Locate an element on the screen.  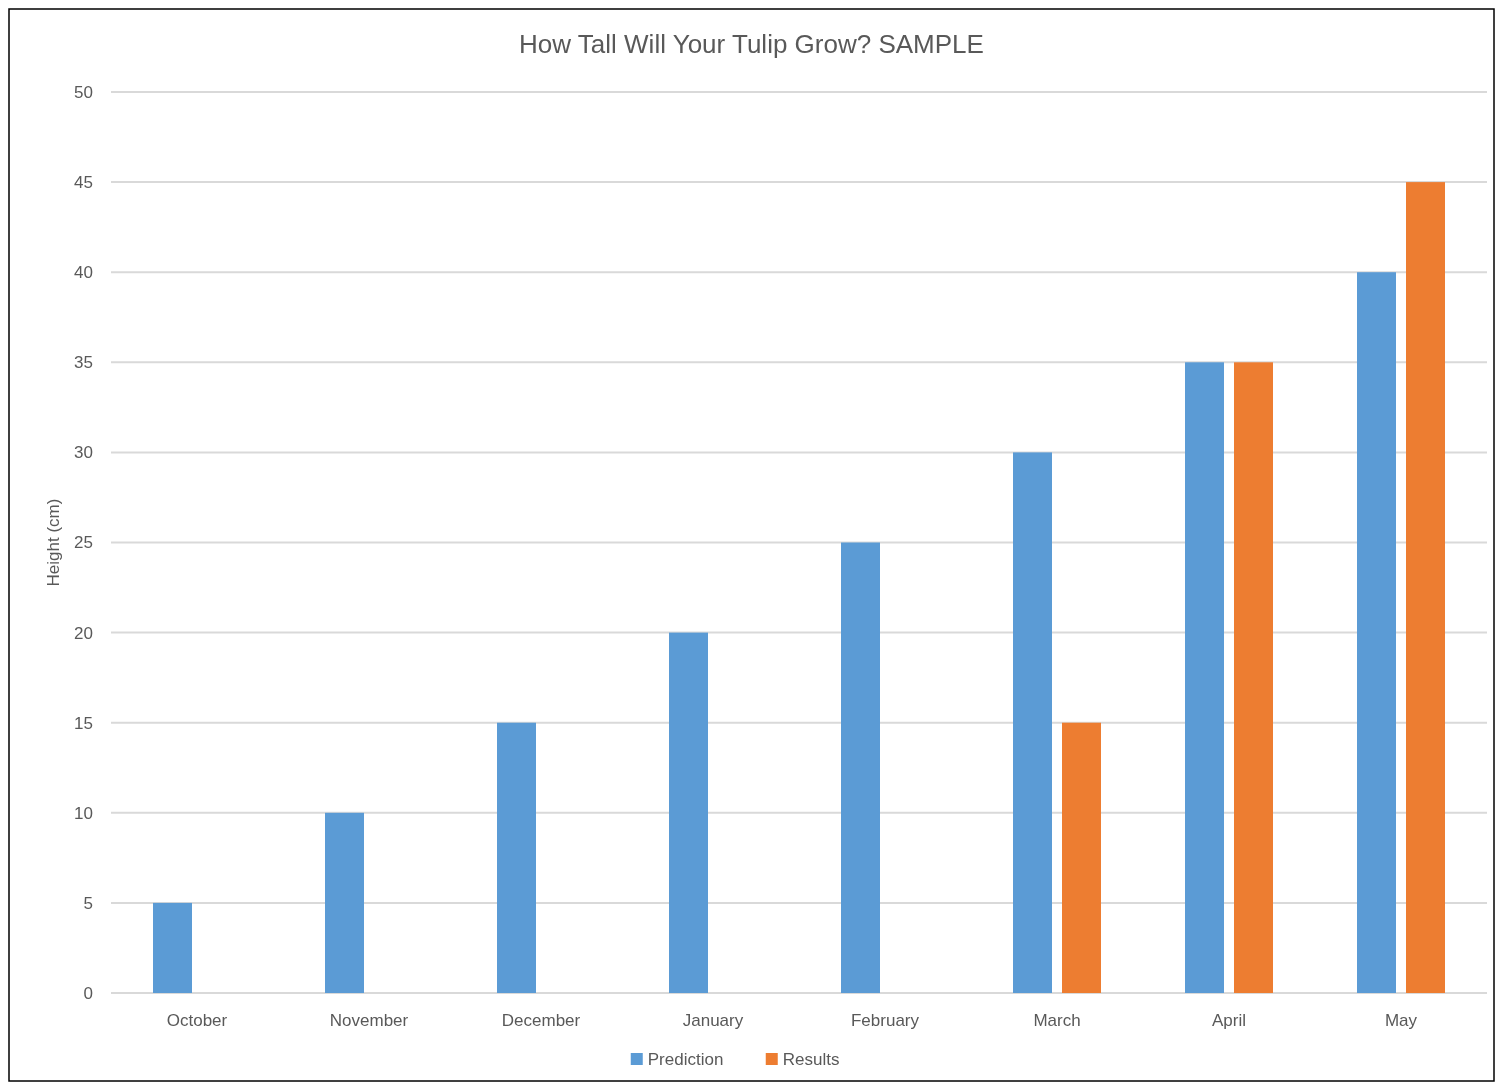
chart-title: How Tall Will Your Tulip Grow? SAMPLE is located at coordinates (751, 44).